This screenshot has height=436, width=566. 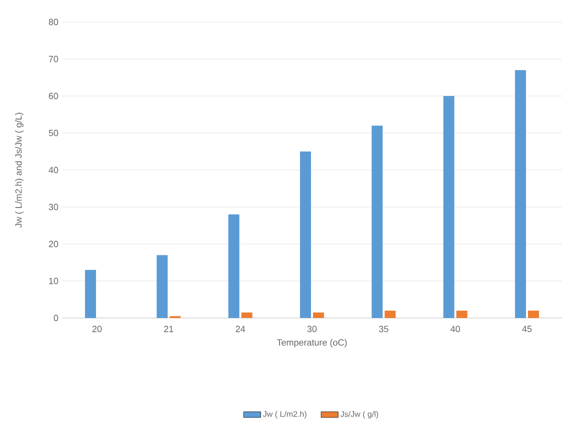 I want to click on y-tick-label: 30, so click(x=53, y=207).